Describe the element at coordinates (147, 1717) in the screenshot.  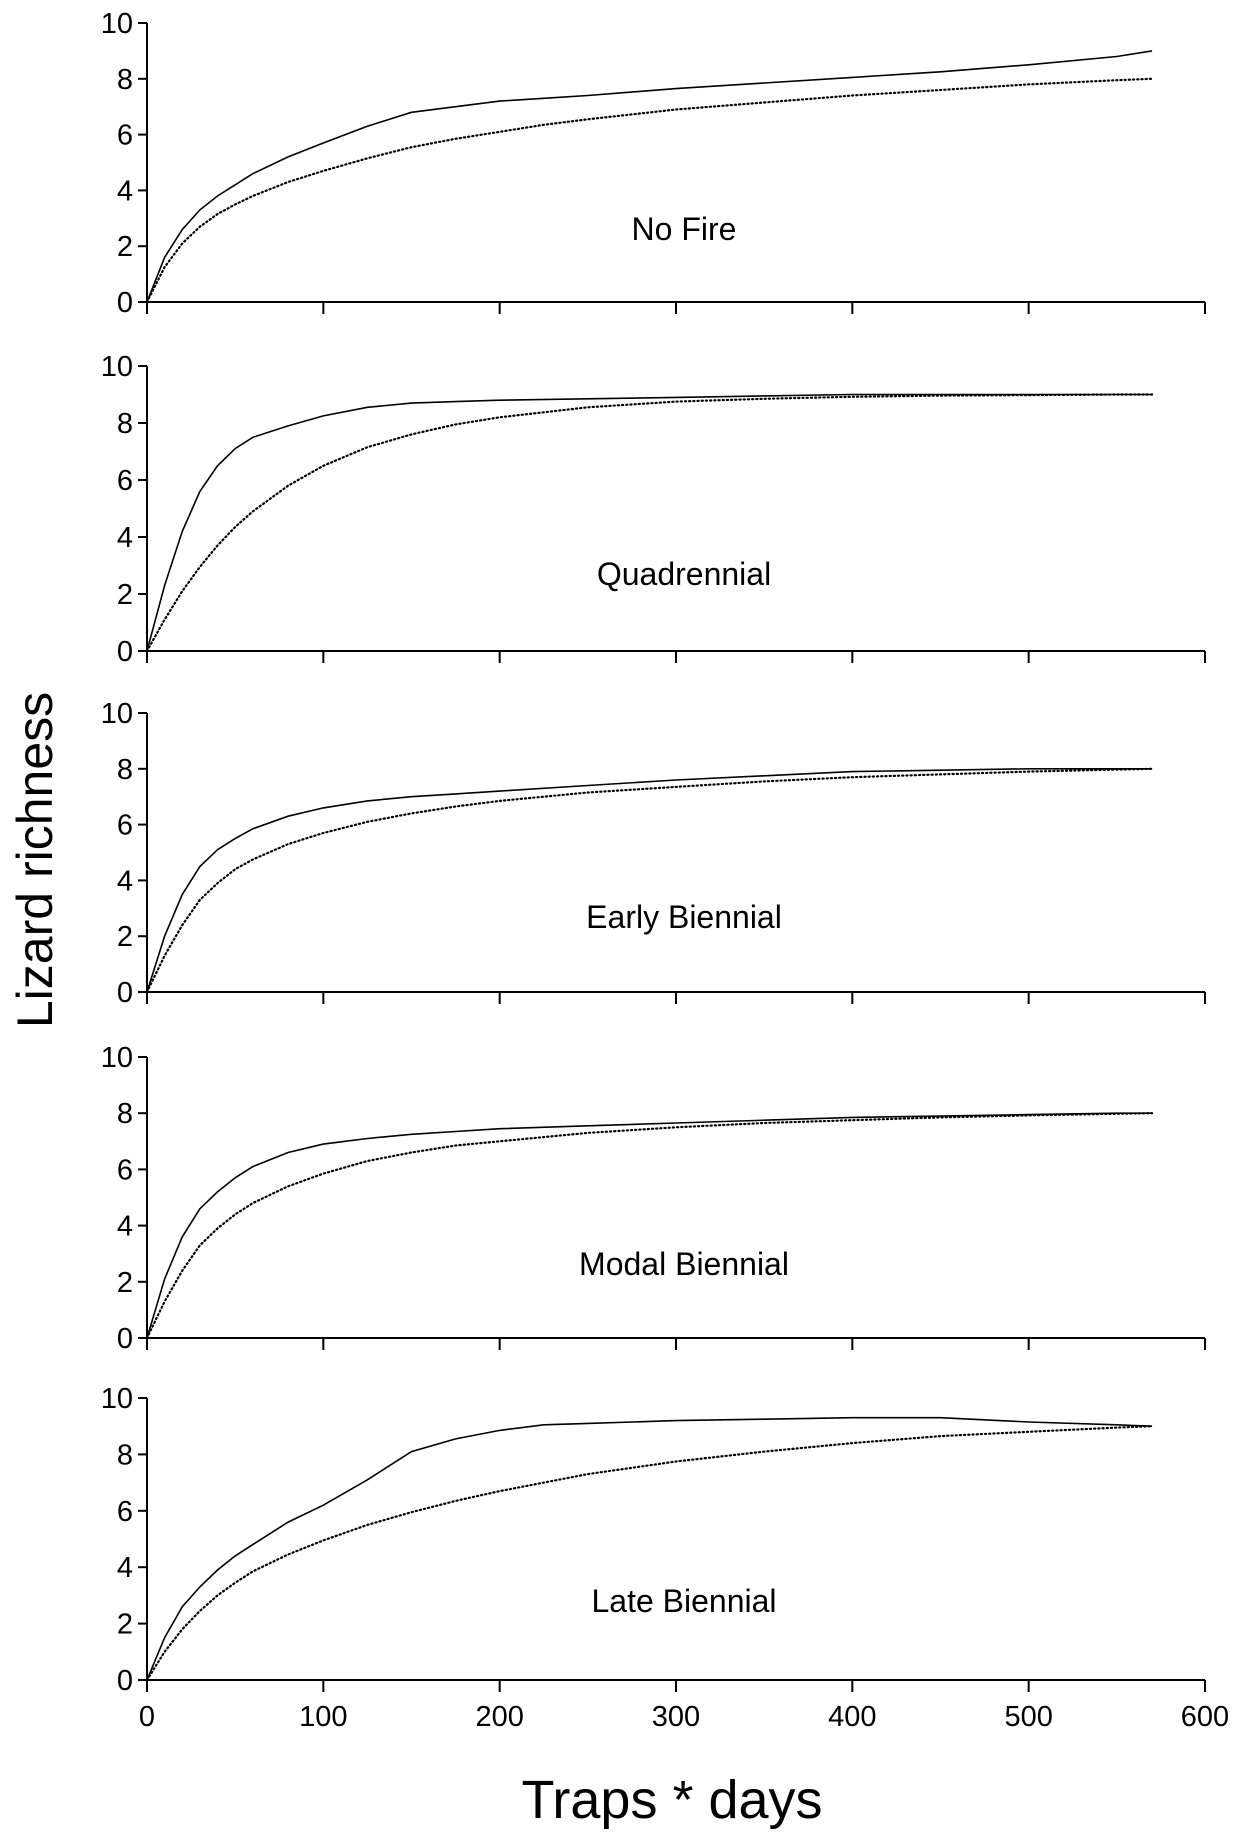
I see `x-tick-label: 0` at that location.